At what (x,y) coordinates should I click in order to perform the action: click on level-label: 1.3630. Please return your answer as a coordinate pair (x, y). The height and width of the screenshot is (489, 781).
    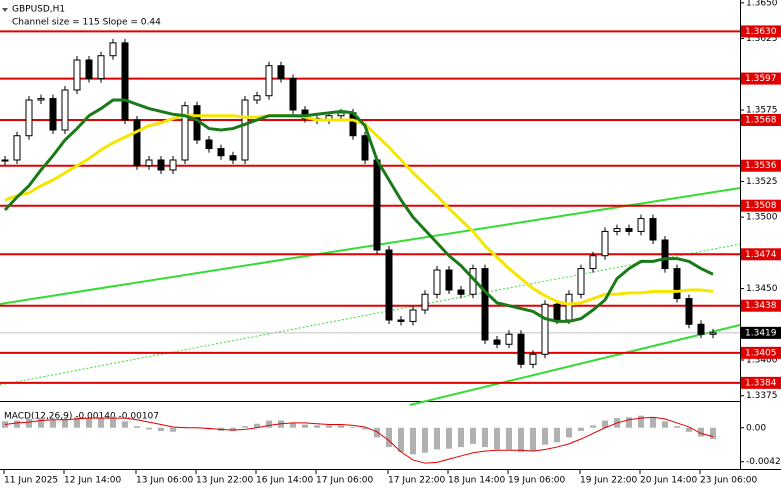
    Looking at the image, I should click on (761, 32).